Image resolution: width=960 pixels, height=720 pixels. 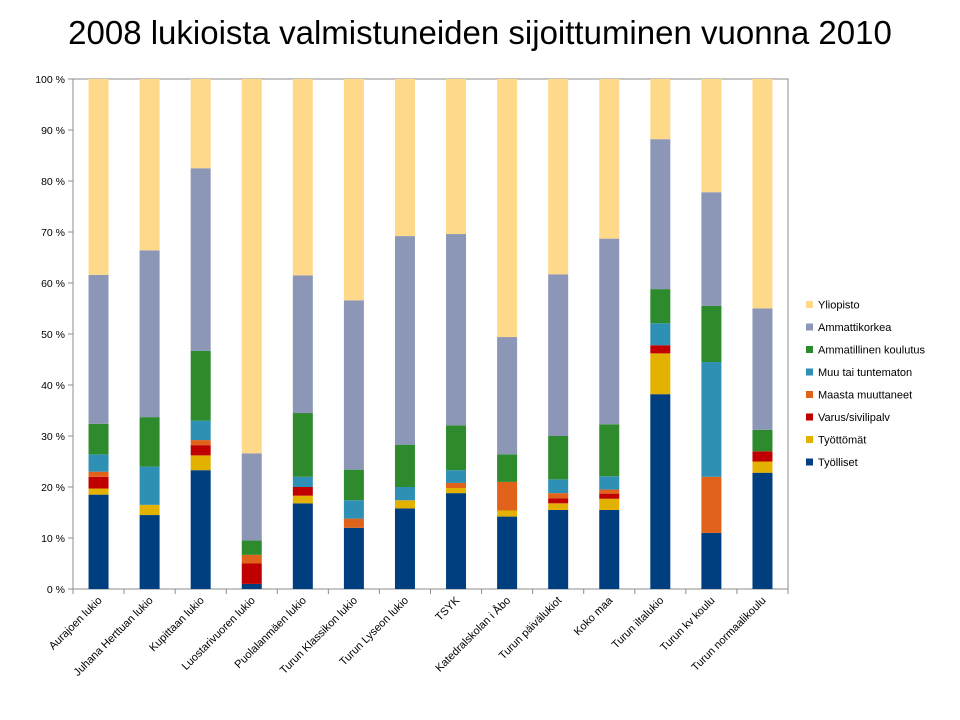 What do you see at coordinates (838, 463) in the screenshot?
I see `legend-label: Työlliset` at bounding box center [838, 463].